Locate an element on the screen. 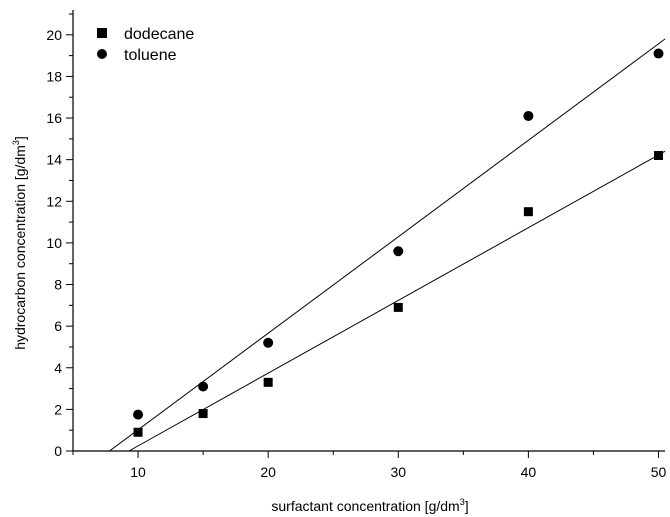 This screenshot has width=670, height=517. y-axis-ticks: 0 2 4 6 8 10 12 14 16 18 20 is located at coordinates (59, 236).